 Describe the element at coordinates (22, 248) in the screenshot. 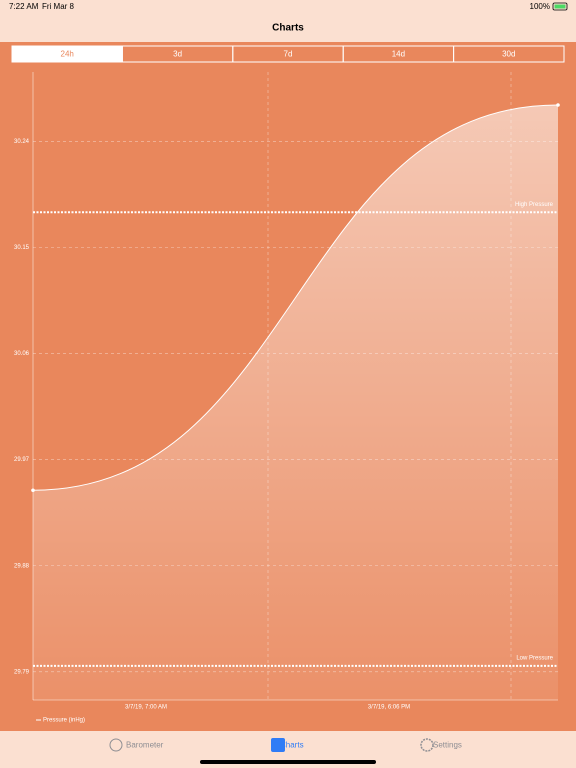

I see `y-tick-label: 30.15` at that location.